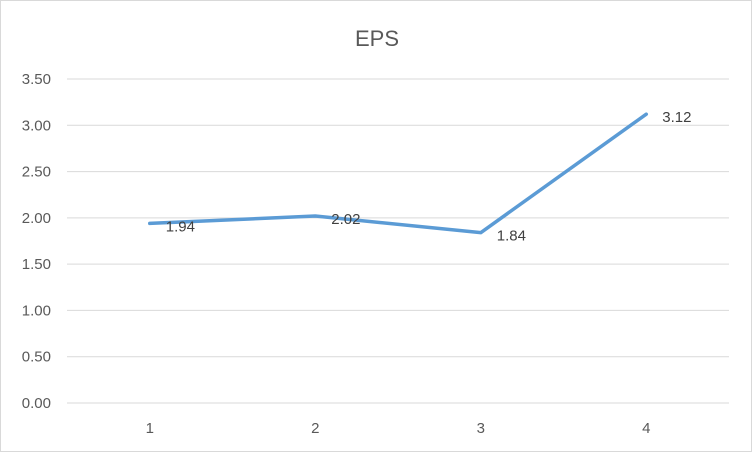 This screenshot has height=452, width=752. I want to click on x-axis-ticks: 1 2 3 4, so click(398, 428).